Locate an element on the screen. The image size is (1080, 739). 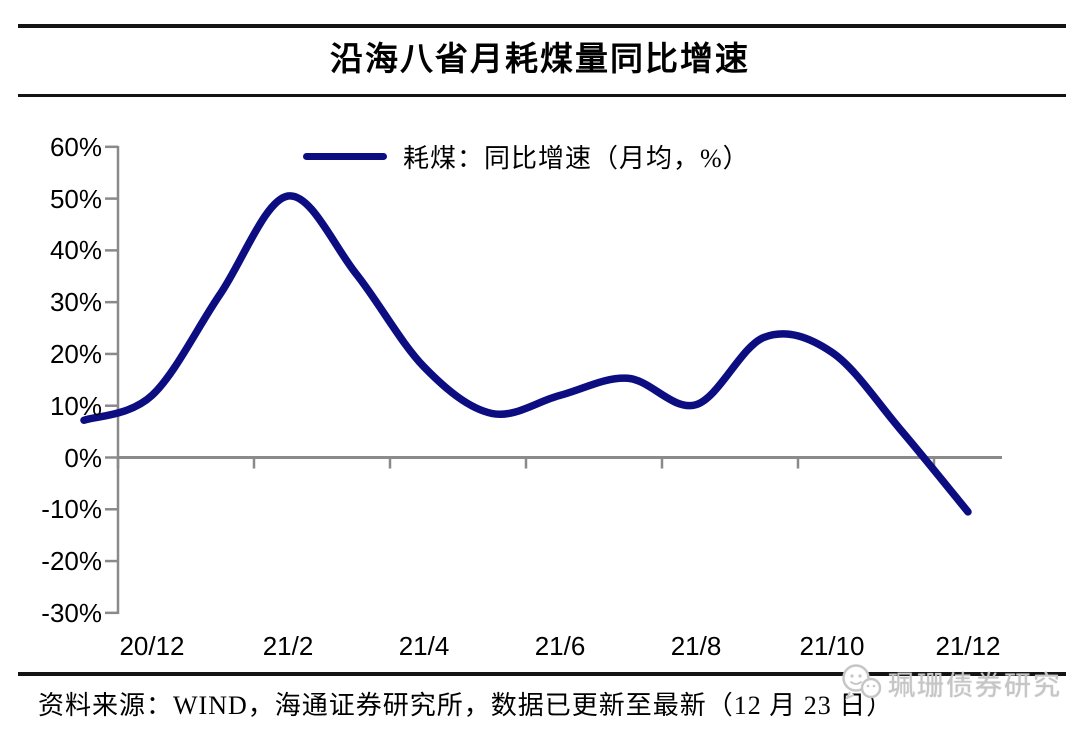
x-tick-label: 21/12 is located at coordinates (968, 646).